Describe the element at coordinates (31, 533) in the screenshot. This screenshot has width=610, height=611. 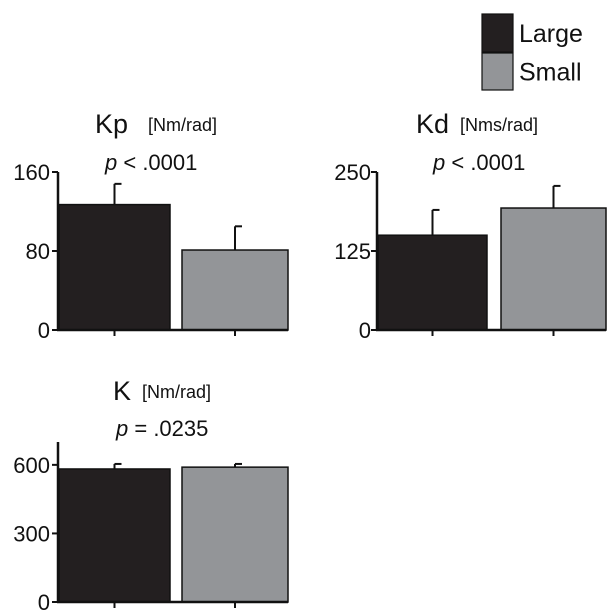
I see `y-tick-label: 300` at that location.